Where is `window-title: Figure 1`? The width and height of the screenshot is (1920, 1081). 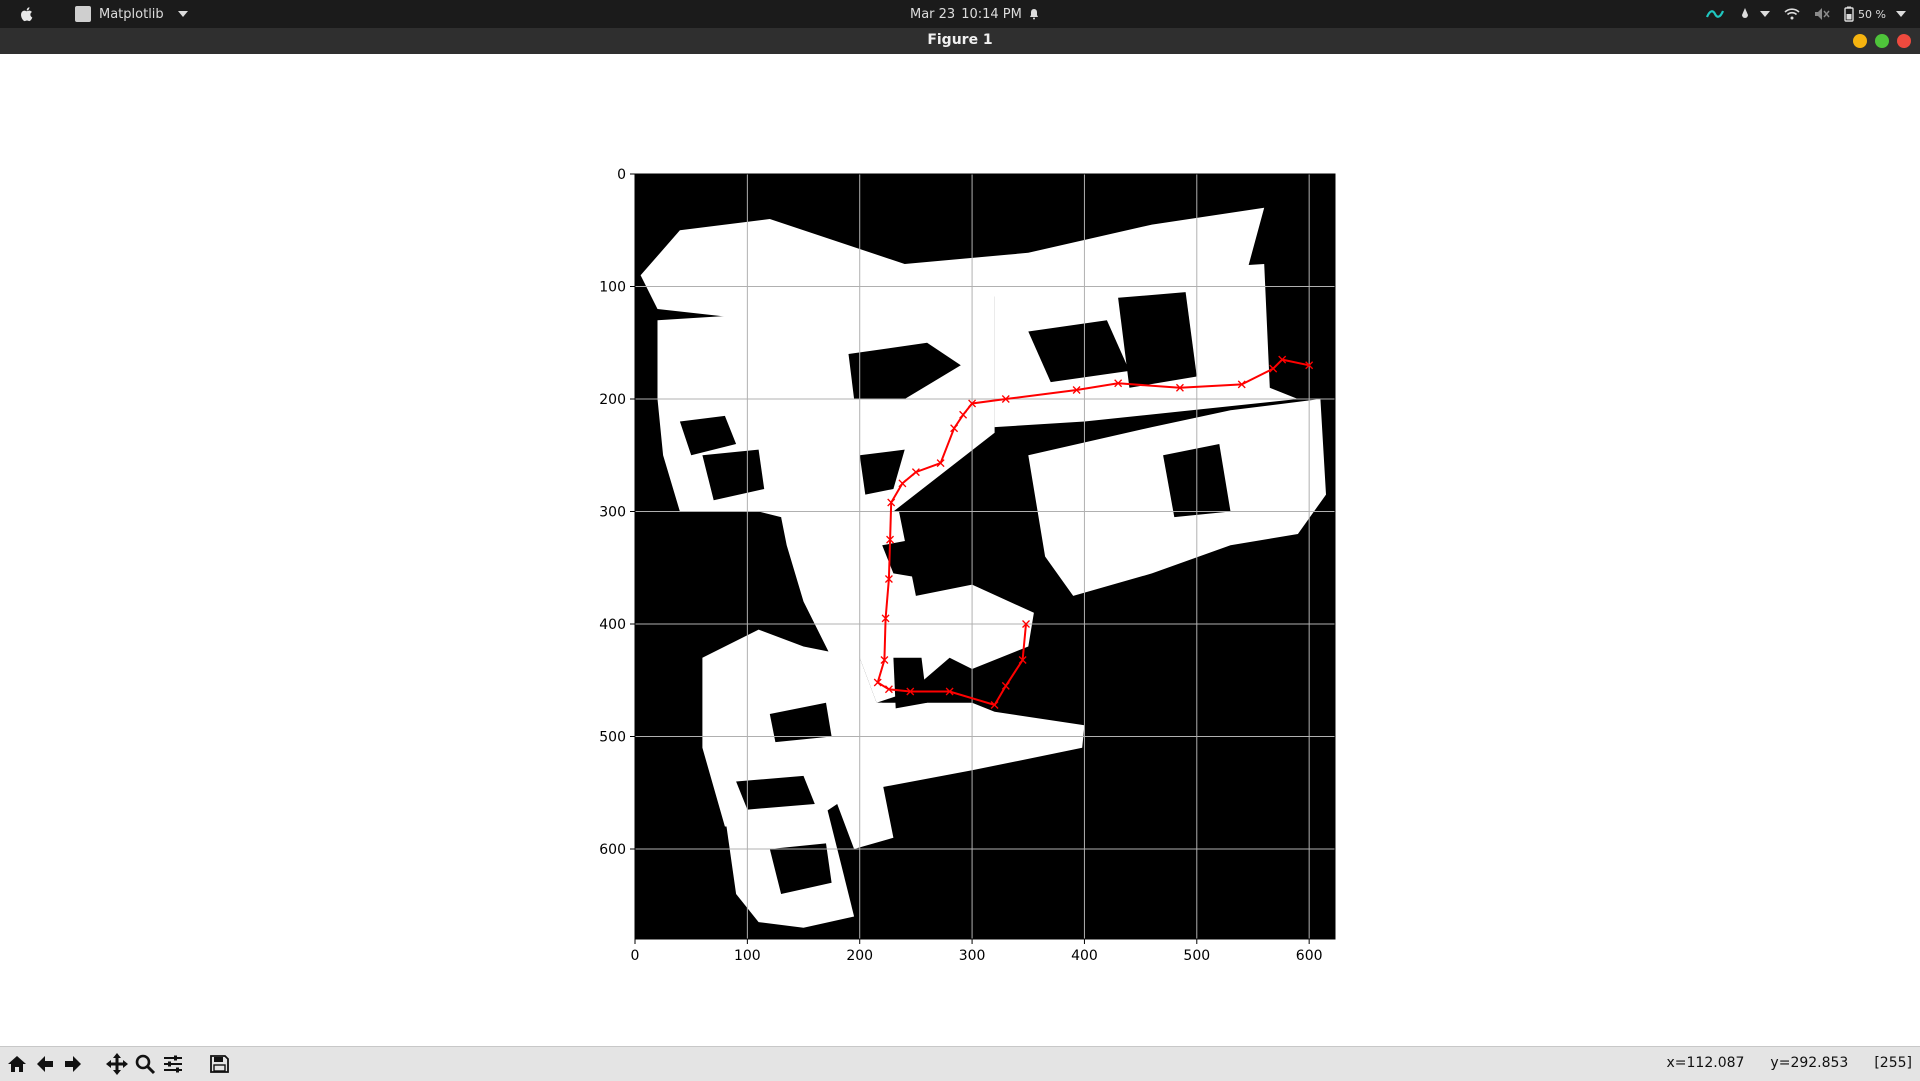
window-title: Figure 1 is located at coordinates (960, 40).